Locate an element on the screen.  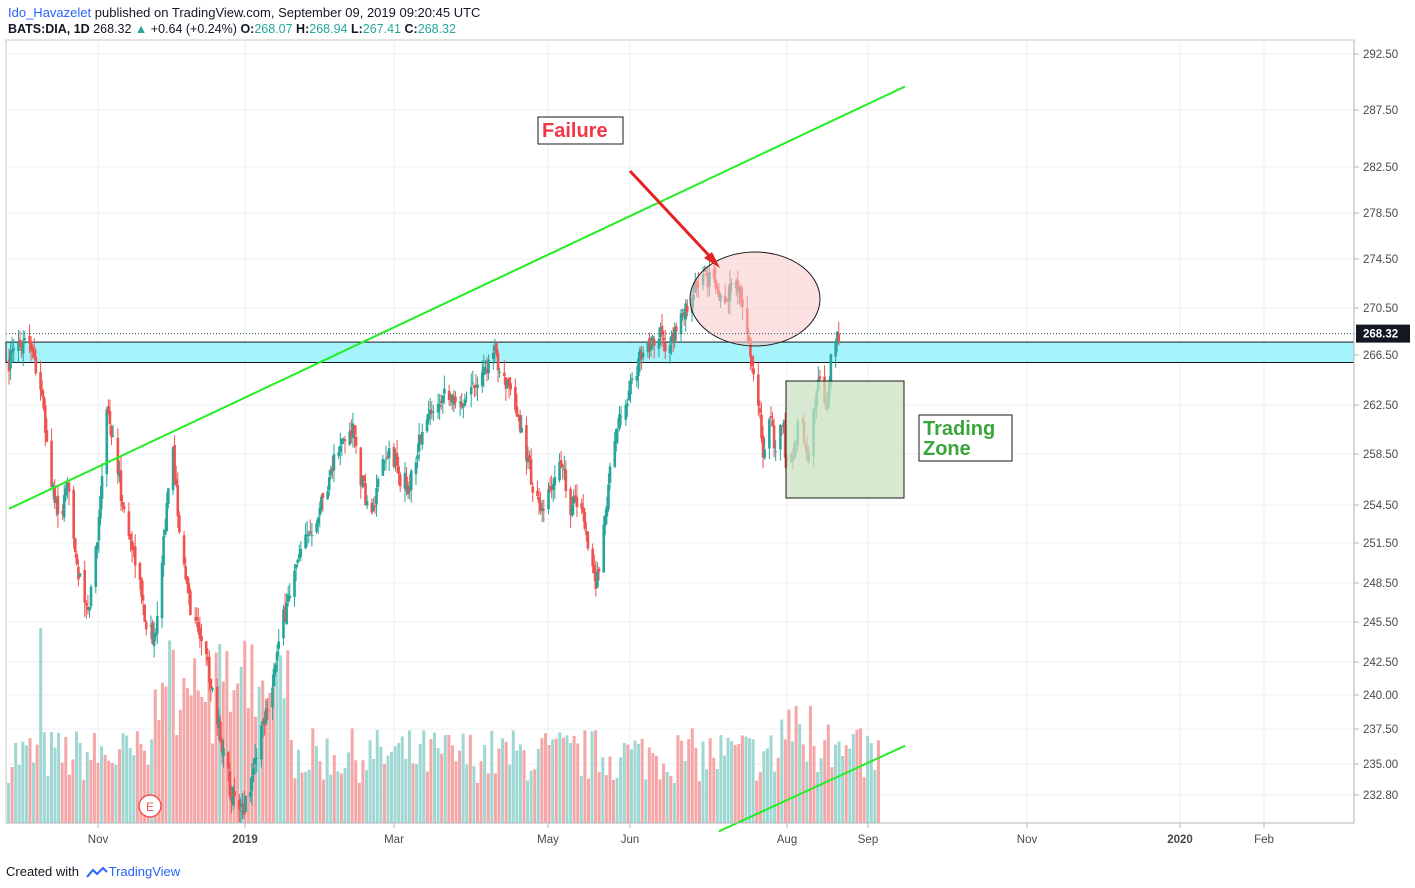
failure-annotation-box is located at coordinates (580, 130).